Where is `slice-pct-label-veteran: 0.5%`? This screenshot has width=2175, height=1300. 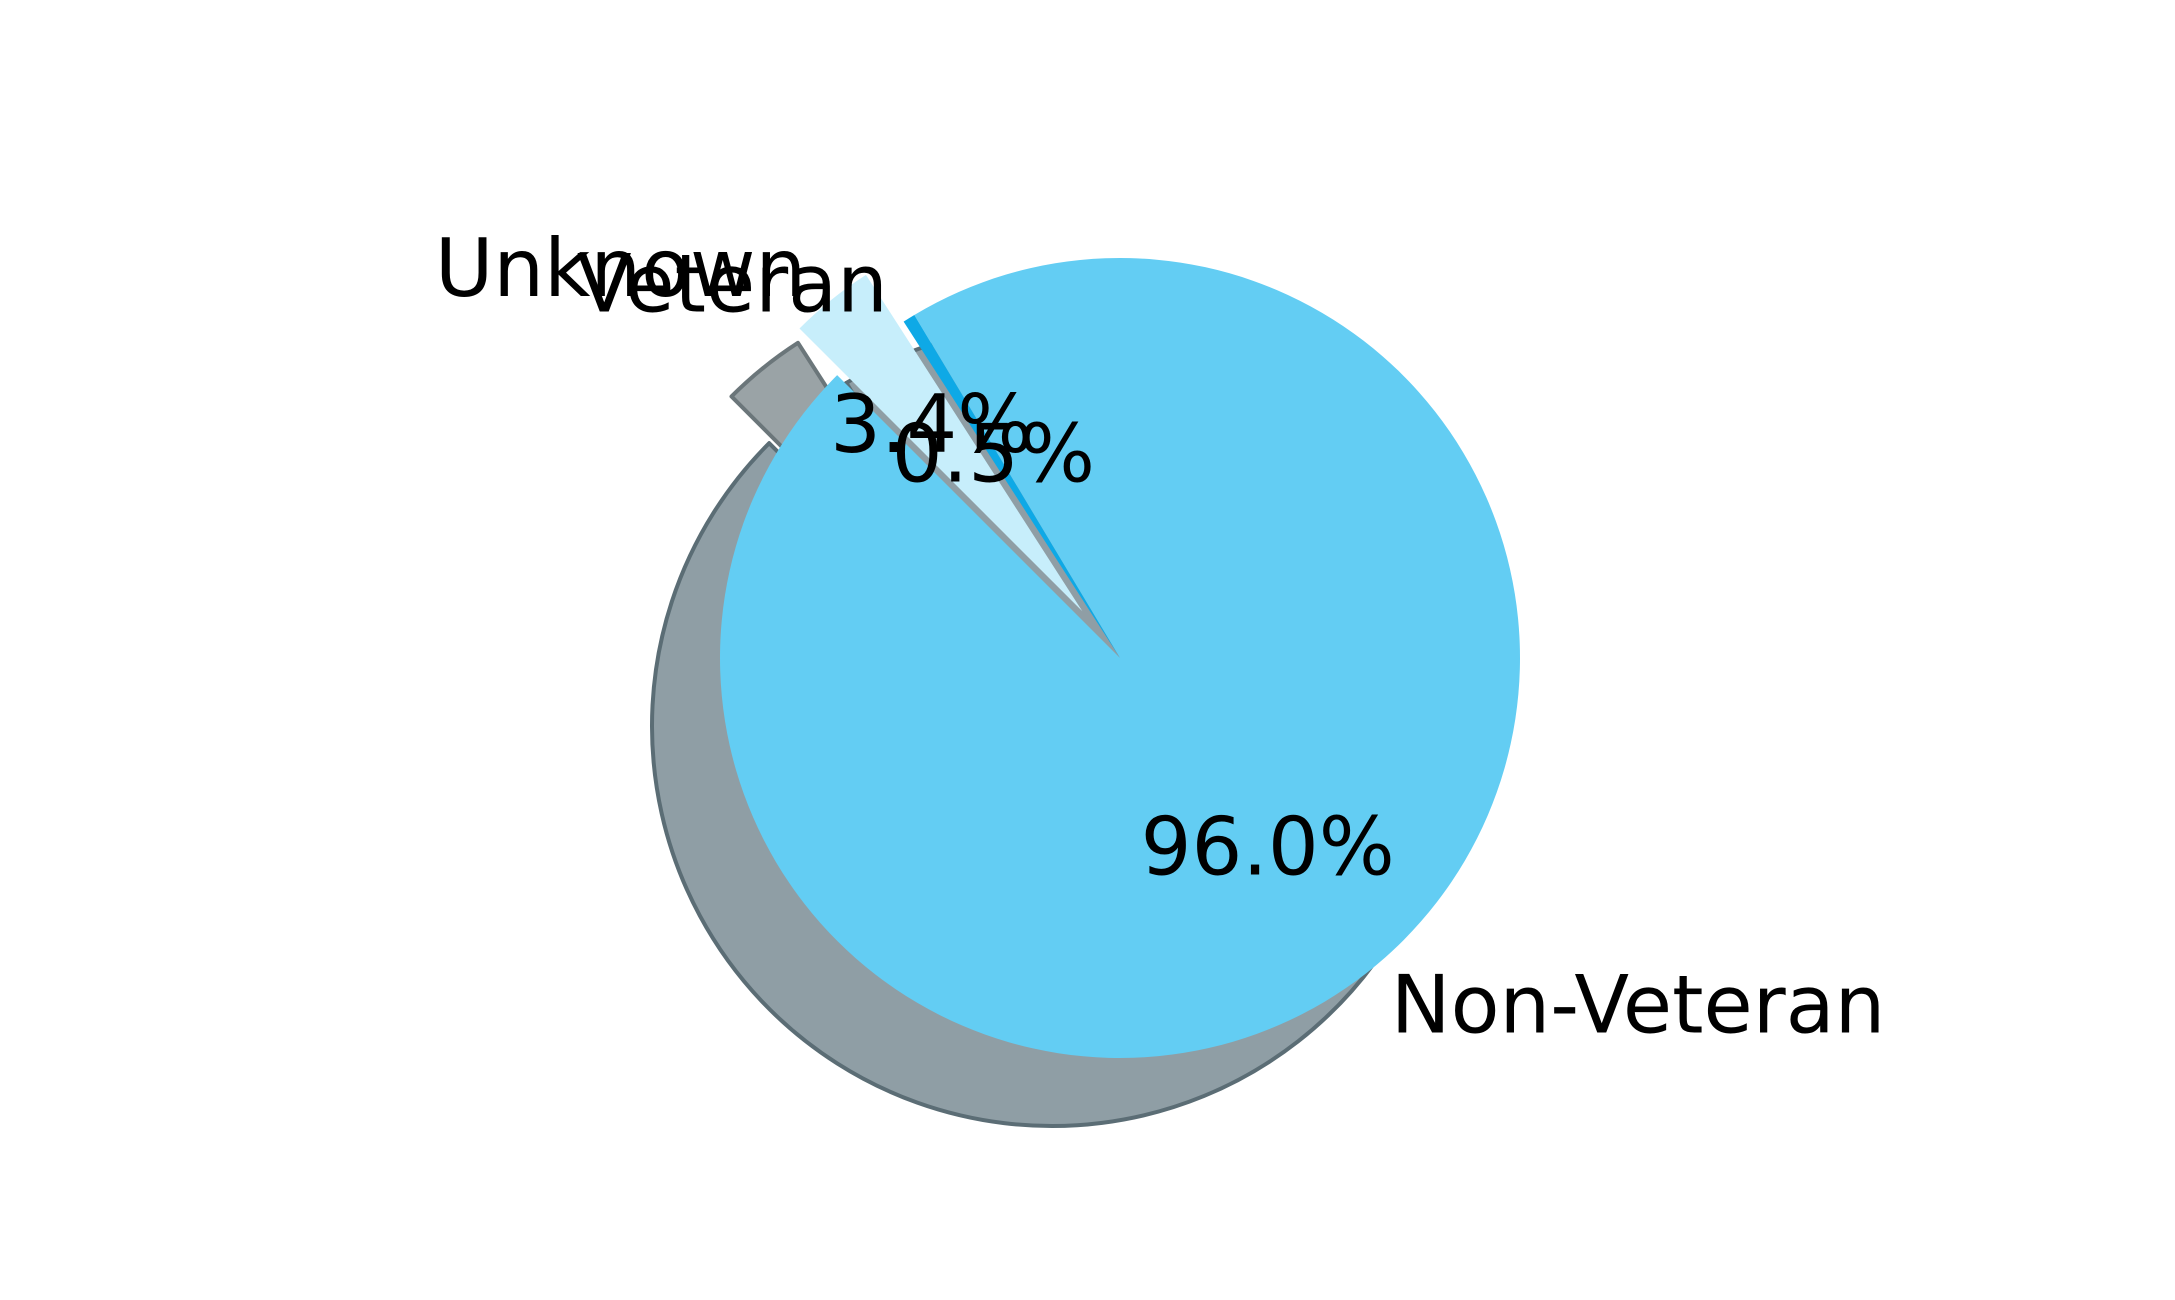 slice-pct-label-veteran: 0.5% is located at coordinates (993, 454).